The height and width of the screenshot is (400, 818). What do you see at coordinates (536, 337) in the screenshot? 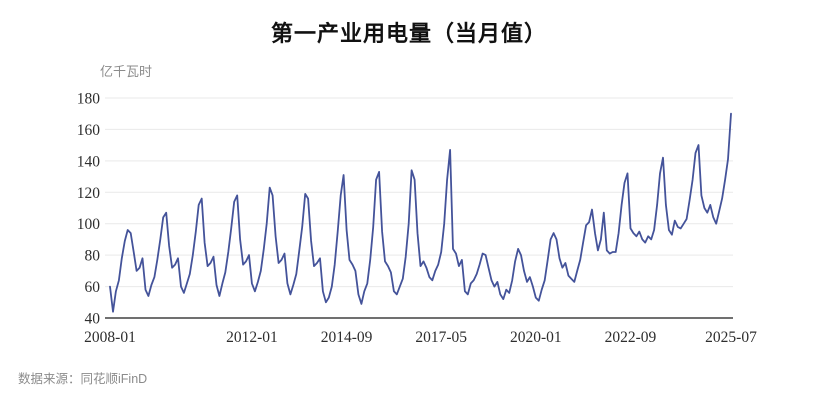
I see `x-tick-label: 2020-01` at bounding box center [536, 337].